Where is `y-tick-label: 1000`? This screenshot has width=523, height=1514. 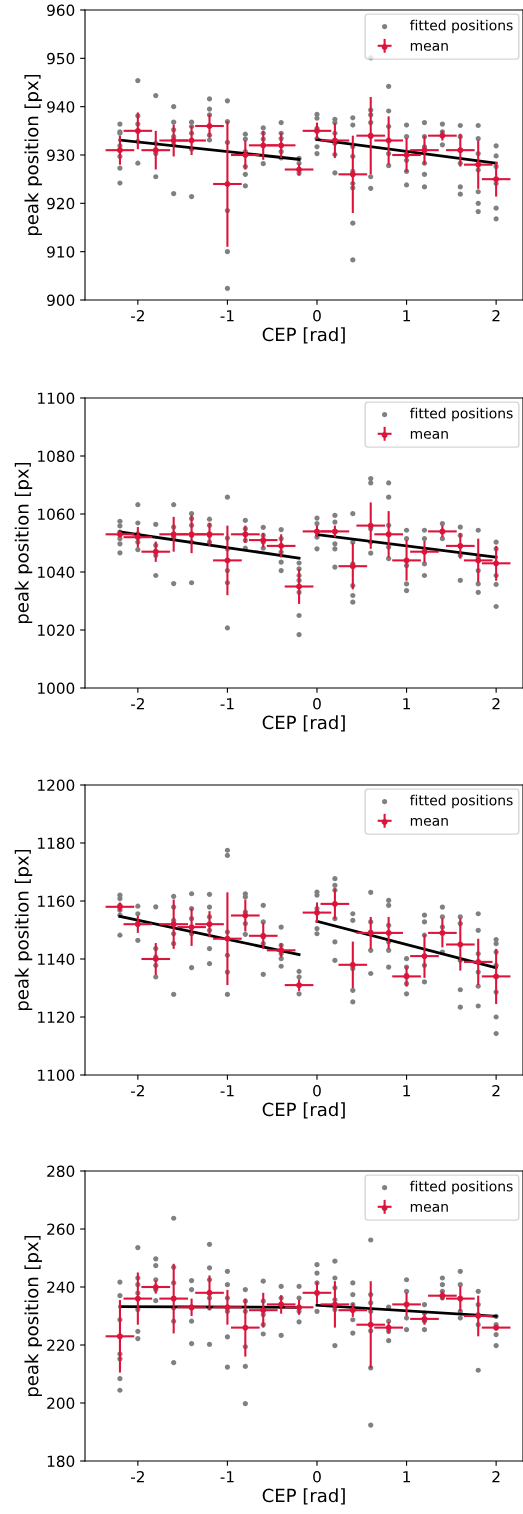
y-tick-label: 1000 is located at coordinates (56, 688).